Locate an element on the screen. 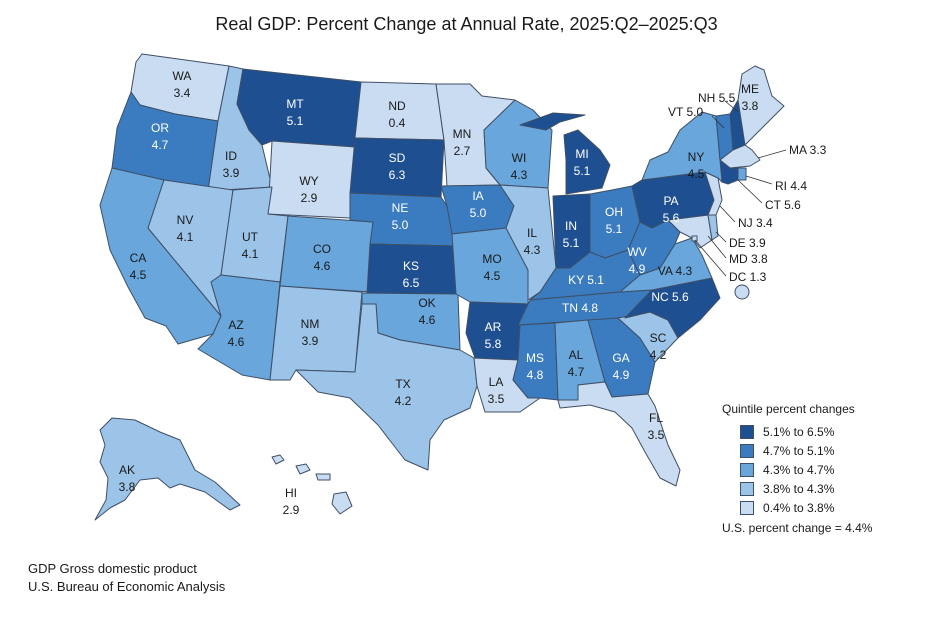 The image size is (933, 618). state-abbr-ar: AR is located at coordinates (493, 327).